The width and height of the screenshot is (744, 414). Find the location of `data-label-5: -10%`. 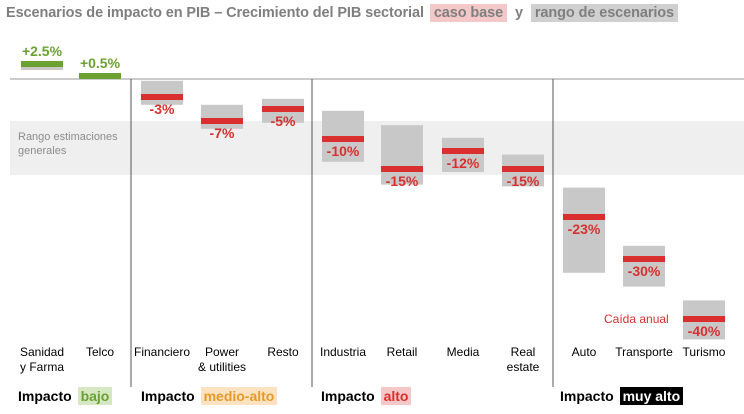

data-label-5: -10% is located at coordinates (343, 151).